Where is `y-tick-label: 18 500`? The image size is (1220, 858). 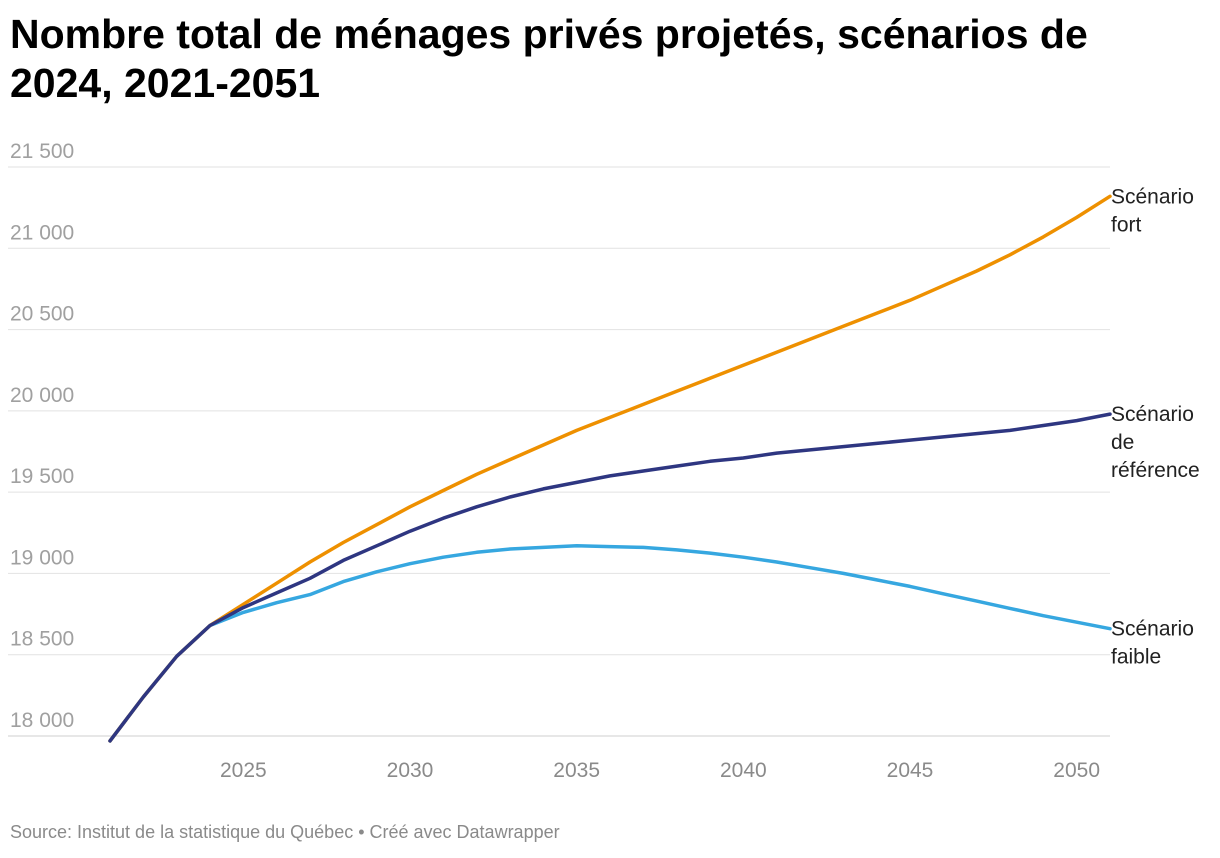
y-tick-label: 18 500 is located at coordinates (42, 639).